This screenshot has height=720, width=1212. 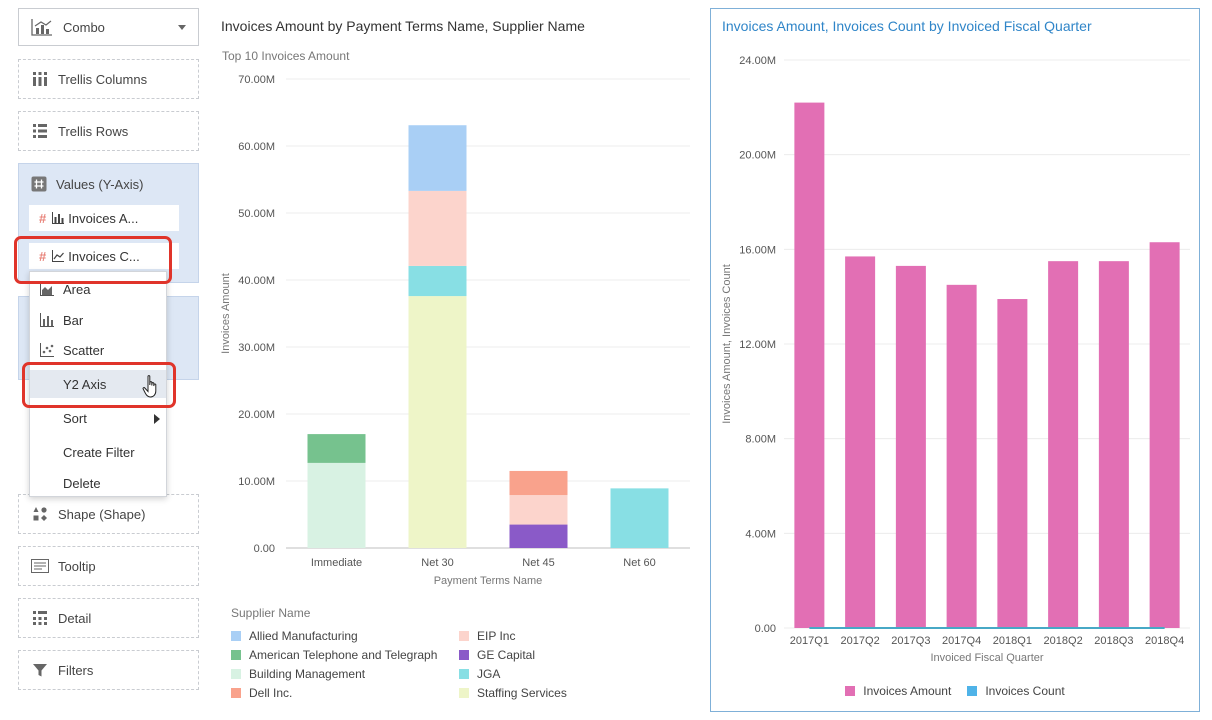 What do you see at coordinates (99, 184) in the screenshot?
I see `values-header-label: Values (Y-Axis)` at bounding box center [99, 184].